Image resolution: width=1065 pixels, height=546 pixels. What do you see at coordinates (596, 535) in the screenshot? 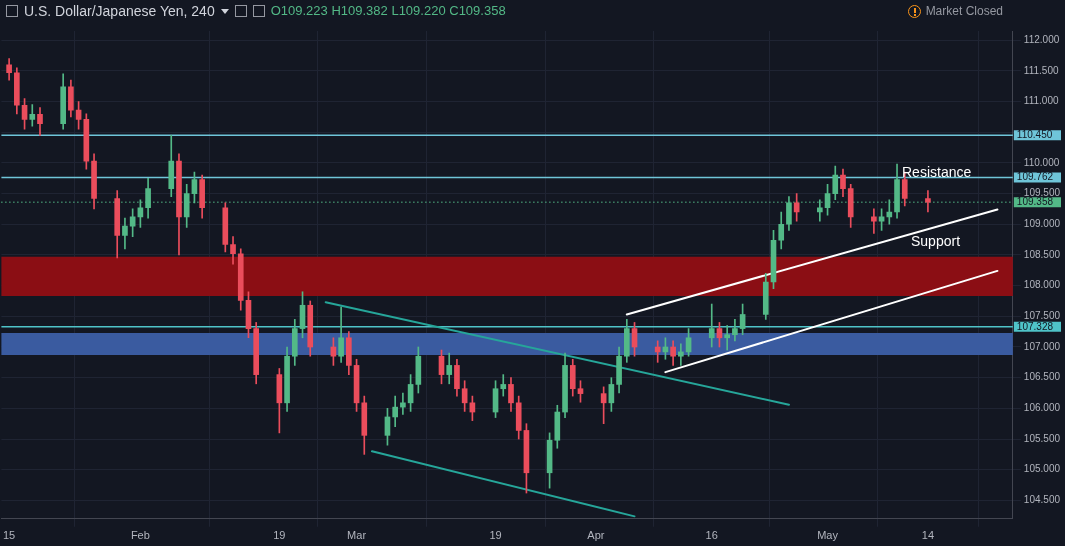
I see `x-tick-label: Apr` at bounding box center [596, 535].